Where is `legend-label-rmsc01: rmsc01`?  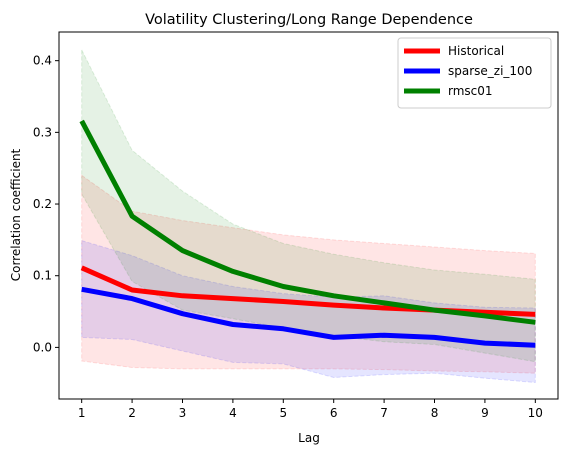 legend-label-rmsc01: rmsc01 is located at coordinates (470, 91).